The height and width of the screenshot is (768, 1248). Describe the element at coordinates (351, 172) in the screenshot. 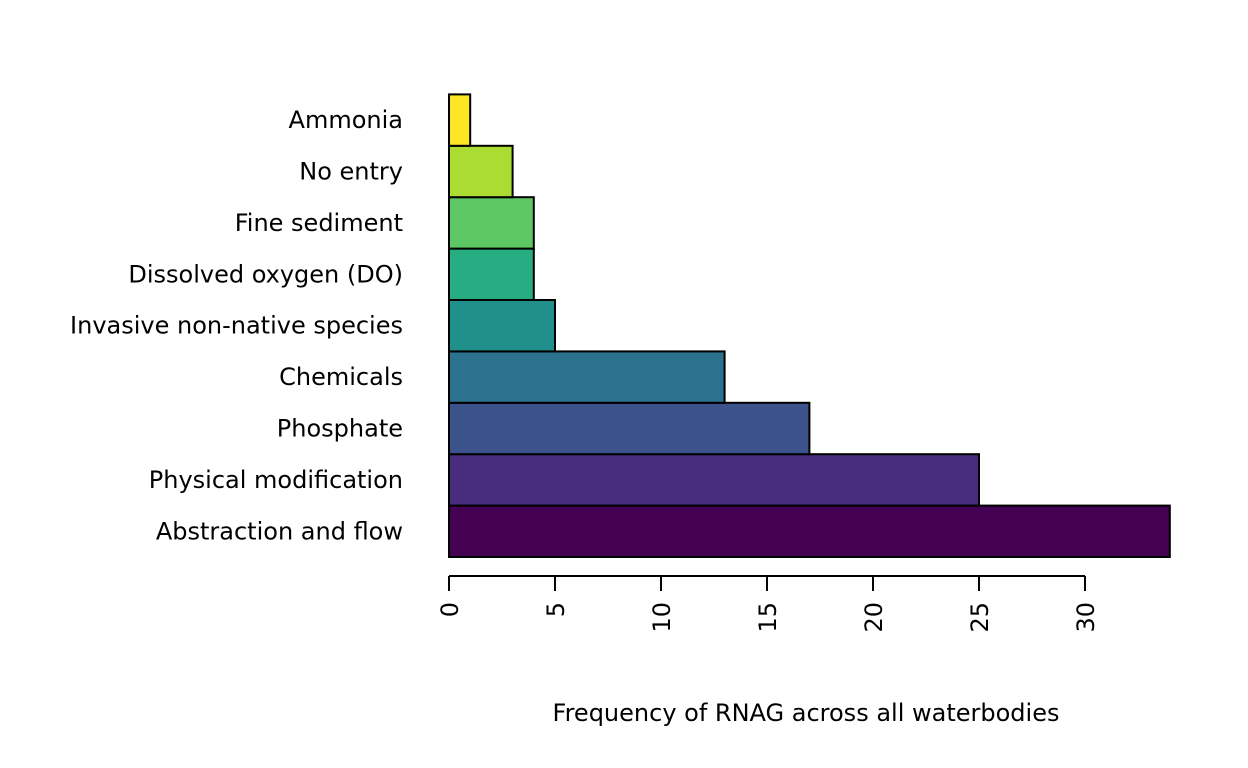

I see `category-label-no-entry: No entry` at that location.